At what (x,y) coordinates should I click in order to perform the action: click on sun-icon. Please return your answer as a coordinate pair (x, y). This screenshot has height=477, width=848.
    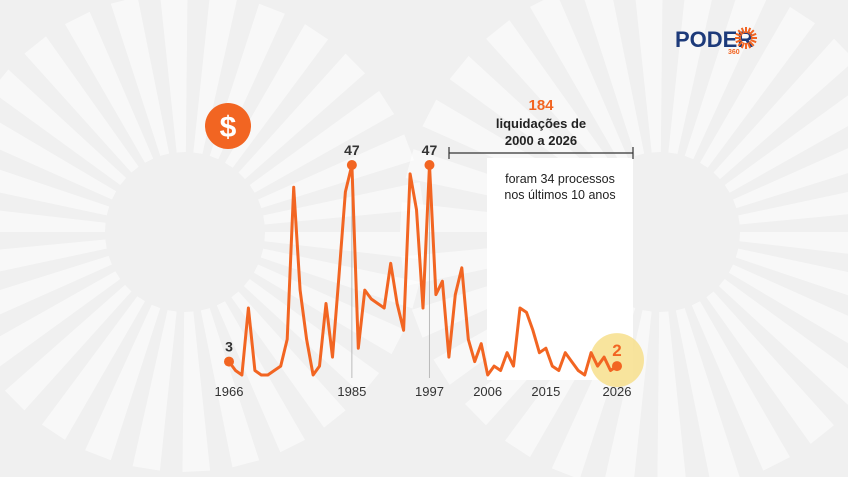
    Looking at the image, I should click on (746, 38).